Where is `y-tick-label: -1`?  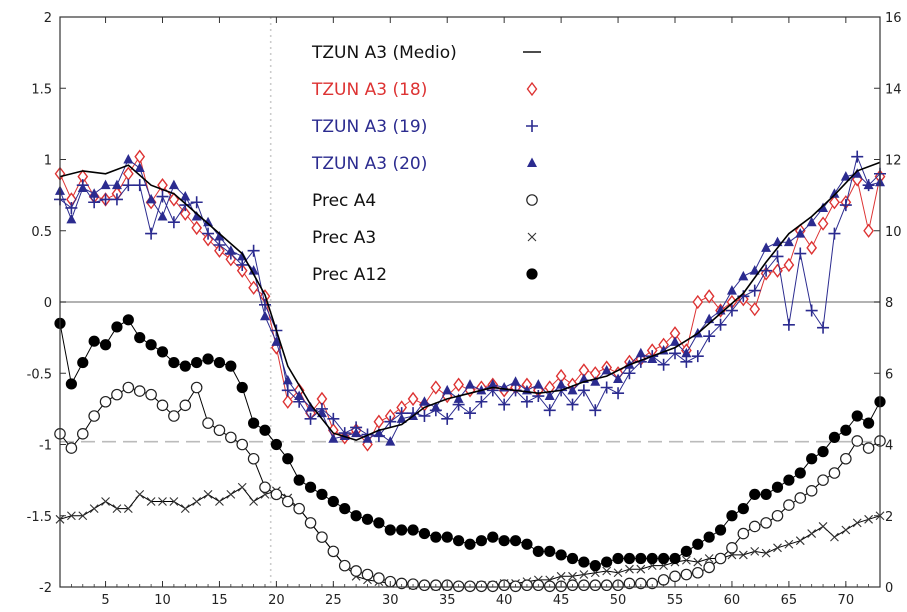
y-tick-label: -1 is located at coordinates (45, 446).